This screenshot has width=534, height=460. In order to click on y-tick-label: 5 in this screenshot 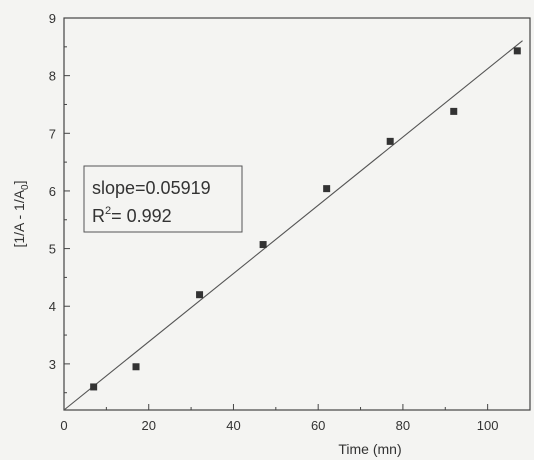, I will do `click(52, 249)`.